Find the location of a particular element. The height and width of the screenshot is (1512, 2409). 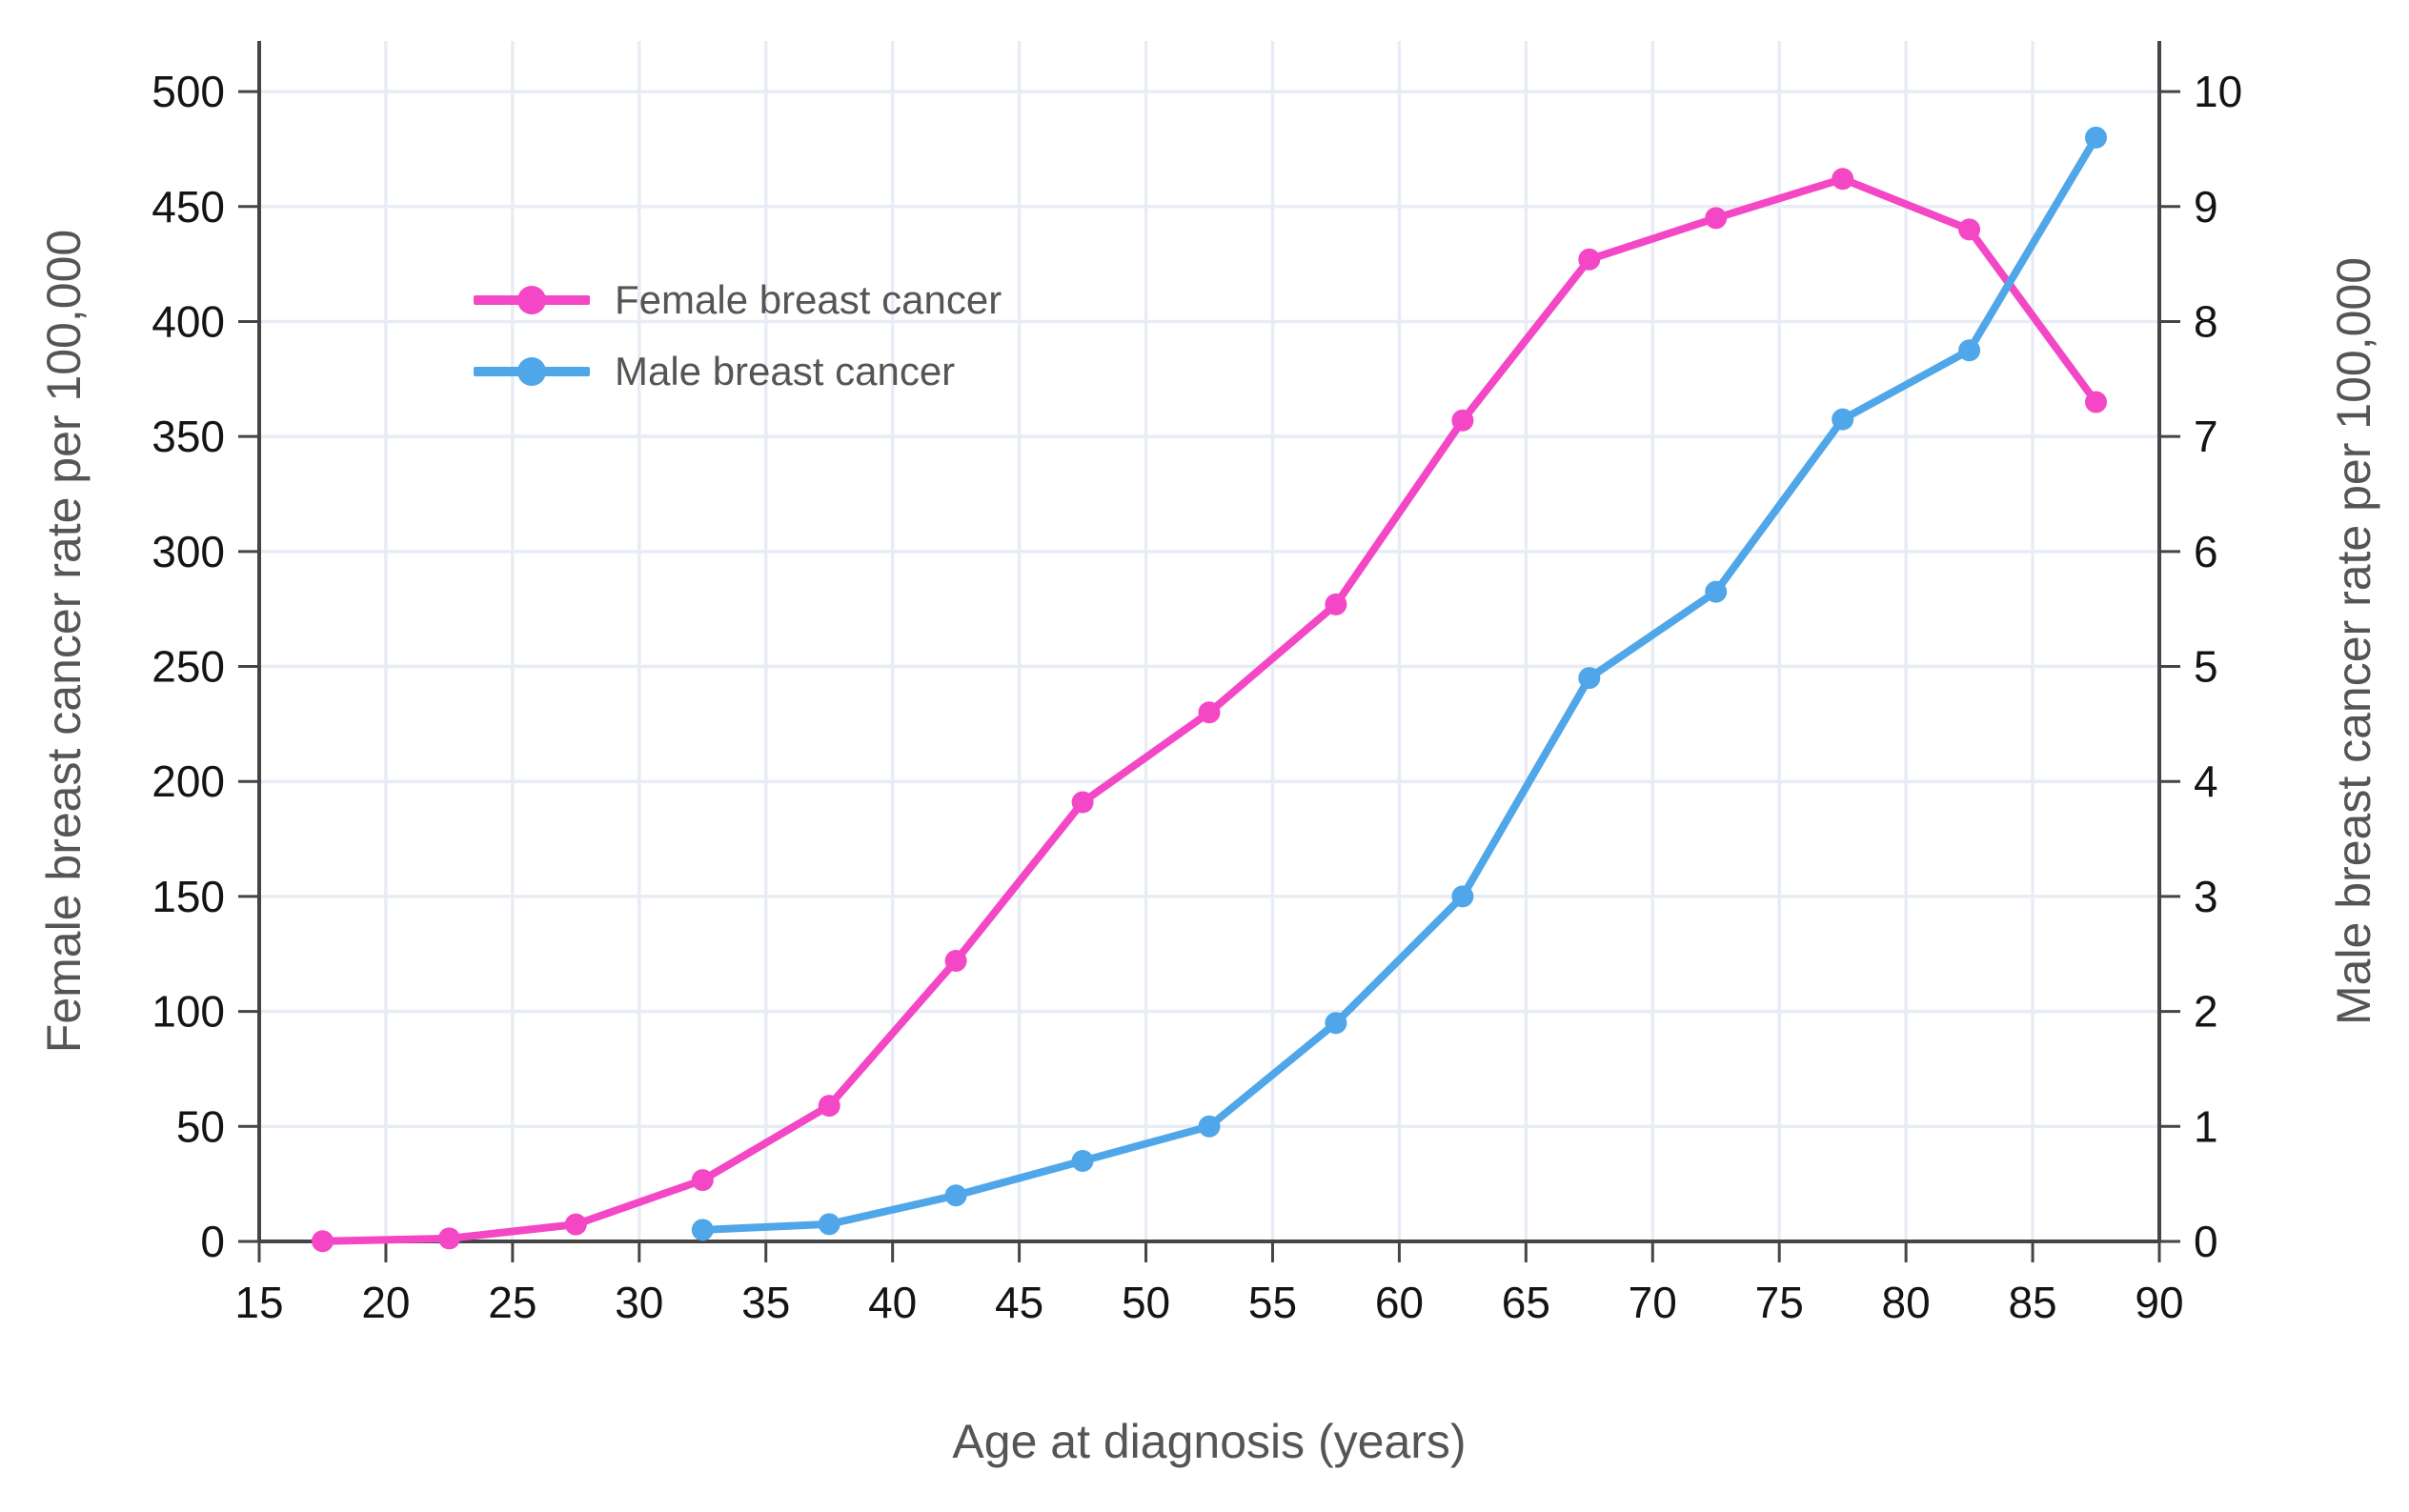

data-point-female-87.5 is located at coordinates (2096, 402).